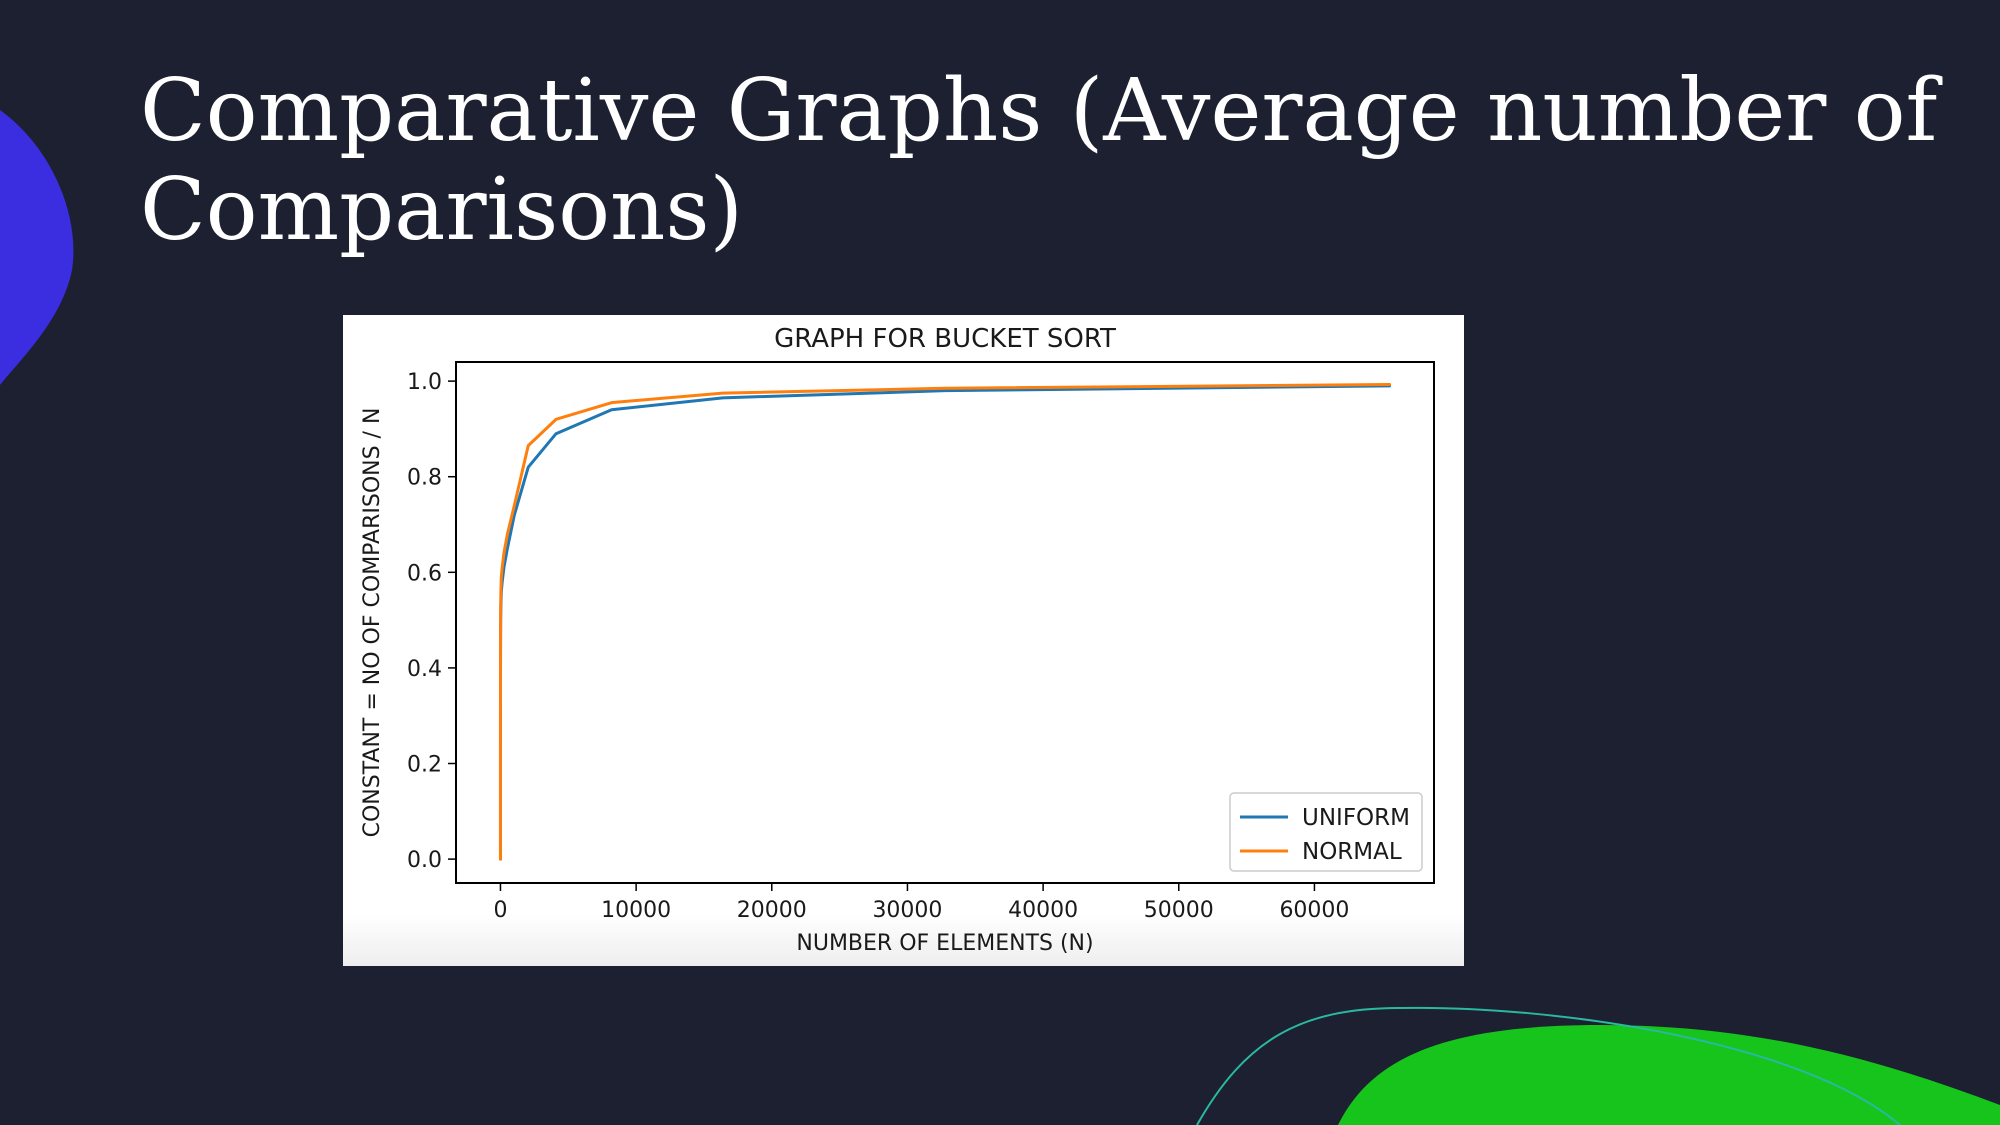 The height and width of the screenshot is (1125, 2000). What do you see at coordinates (424, 860) in the screenshot?
I see `y-tick-label: 0.0` at bounding box center [424, 860].